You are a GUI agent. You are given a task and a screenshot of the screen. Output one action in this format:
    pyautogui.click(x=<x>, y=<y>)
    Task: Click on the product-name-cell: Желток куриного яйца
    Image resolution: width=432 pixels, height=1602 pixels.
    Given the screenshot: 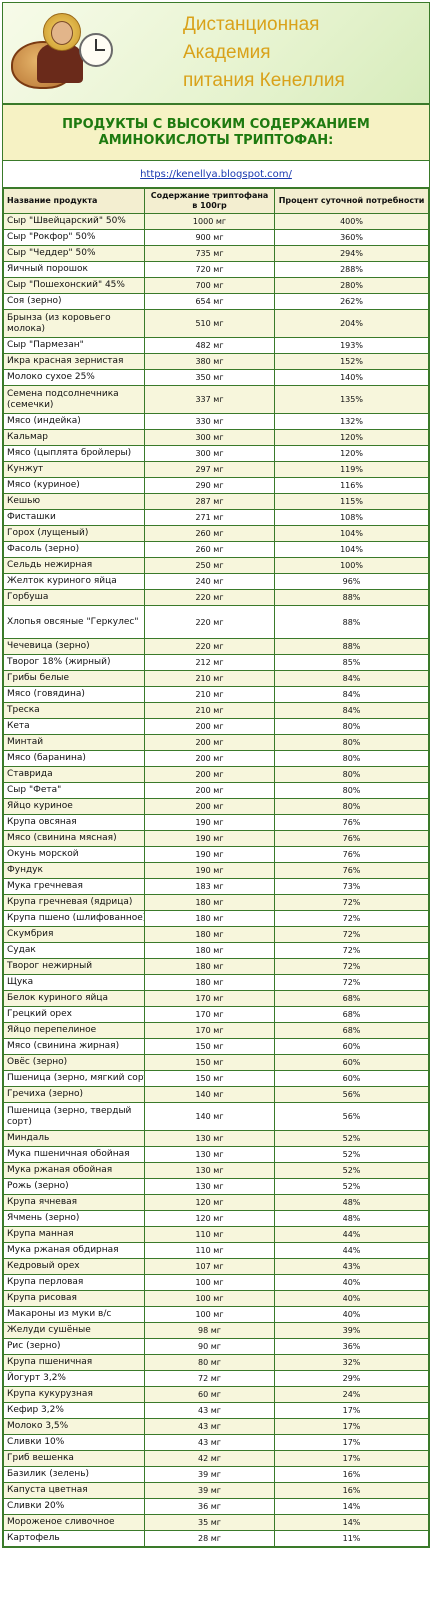 What is the action you would take?
    pyautogui.click(x=74, y=581)
    